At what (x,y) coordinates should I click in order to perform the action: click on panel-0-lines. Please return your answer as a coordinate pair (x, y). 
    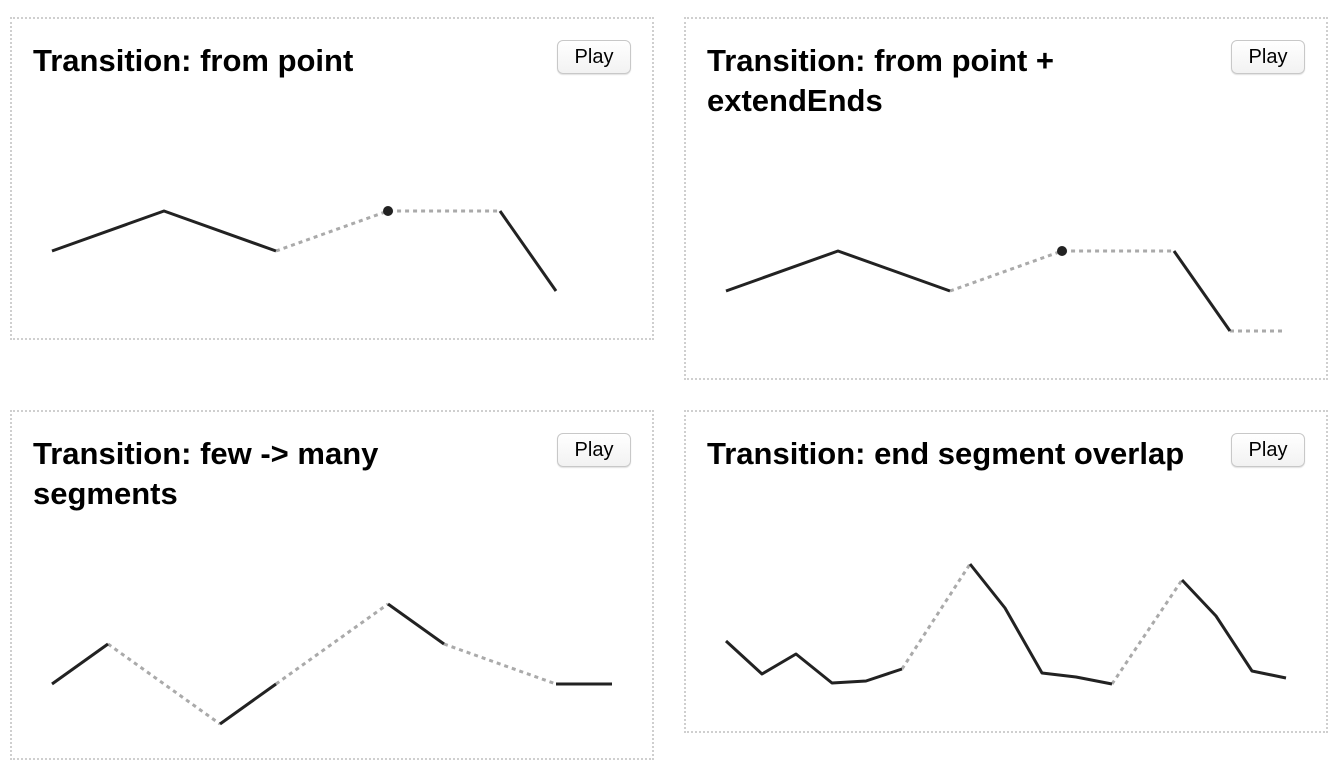
    Looking at the image, I should click on (304, 249).